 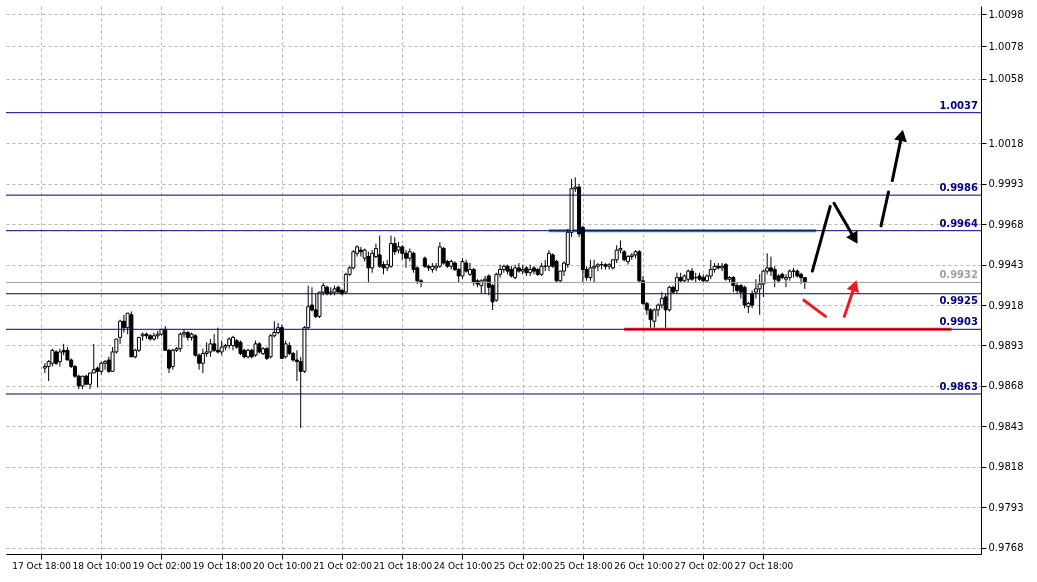 I want to click on y-tick-label: 0.9768, so click(x=1006, y=548).